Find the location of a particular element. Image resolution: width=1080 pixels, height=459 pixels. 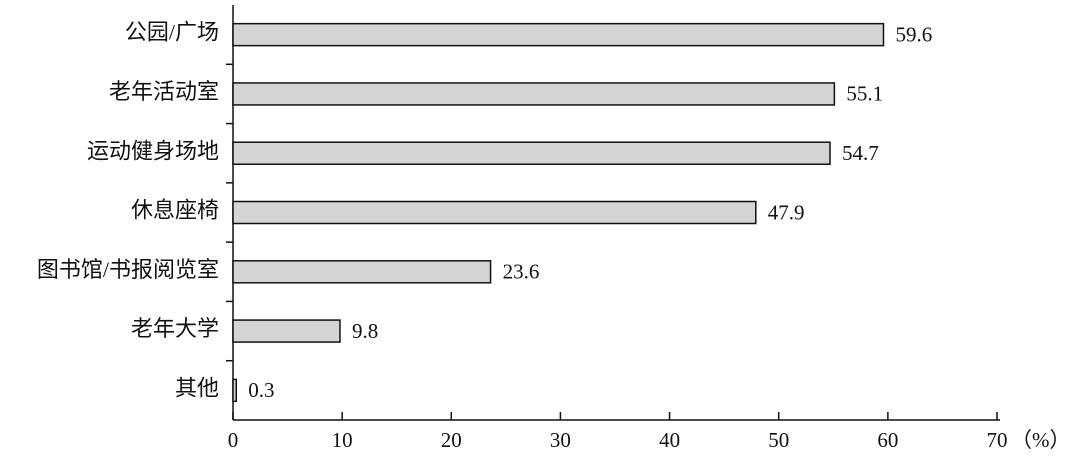

x-tick-label: 0 is located at coordinates (233, 440).